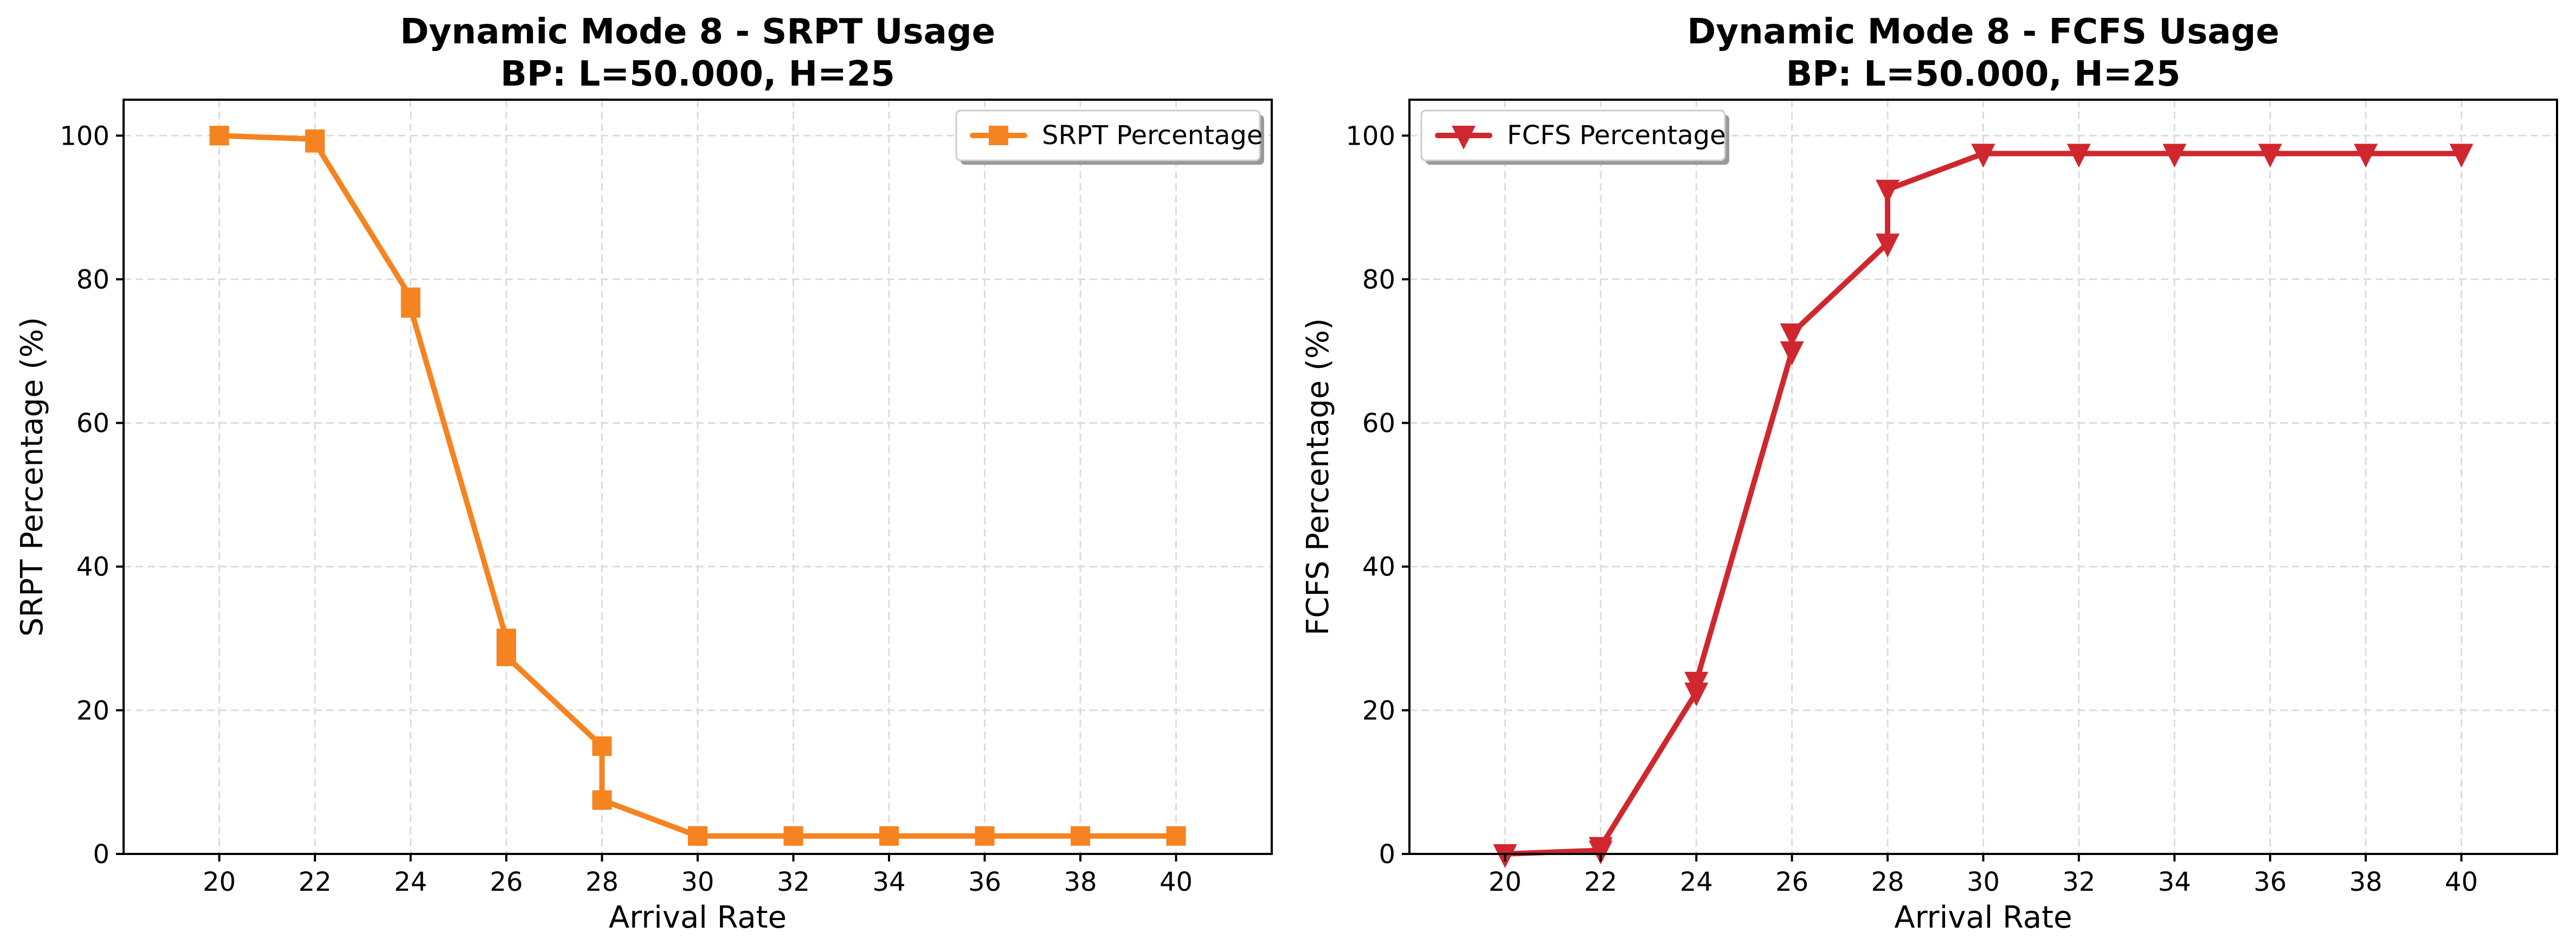  I want to click on y-axis-label: SRPT Percentage (%), so click(32, 477).